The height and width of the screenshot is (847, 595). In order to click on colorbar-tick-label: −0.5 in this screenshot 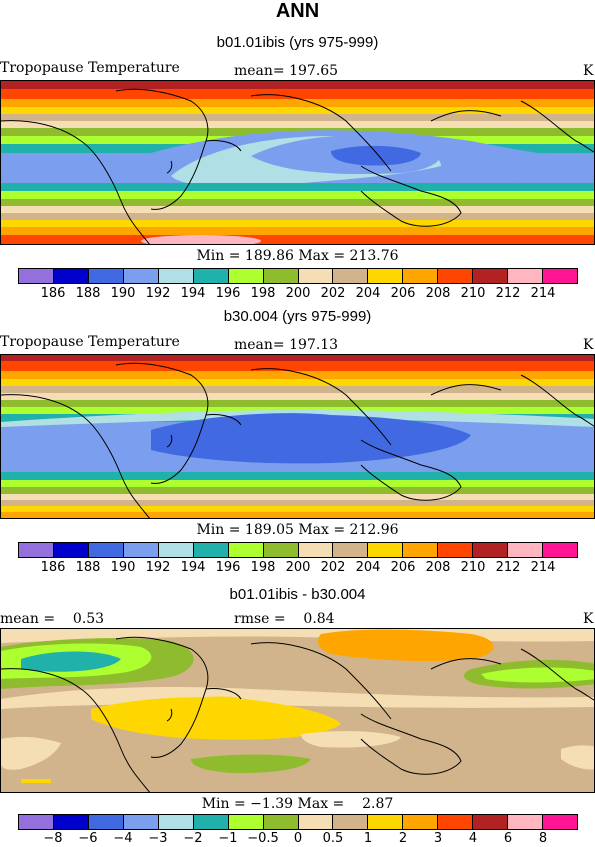, I will do `click(263, 838)`.